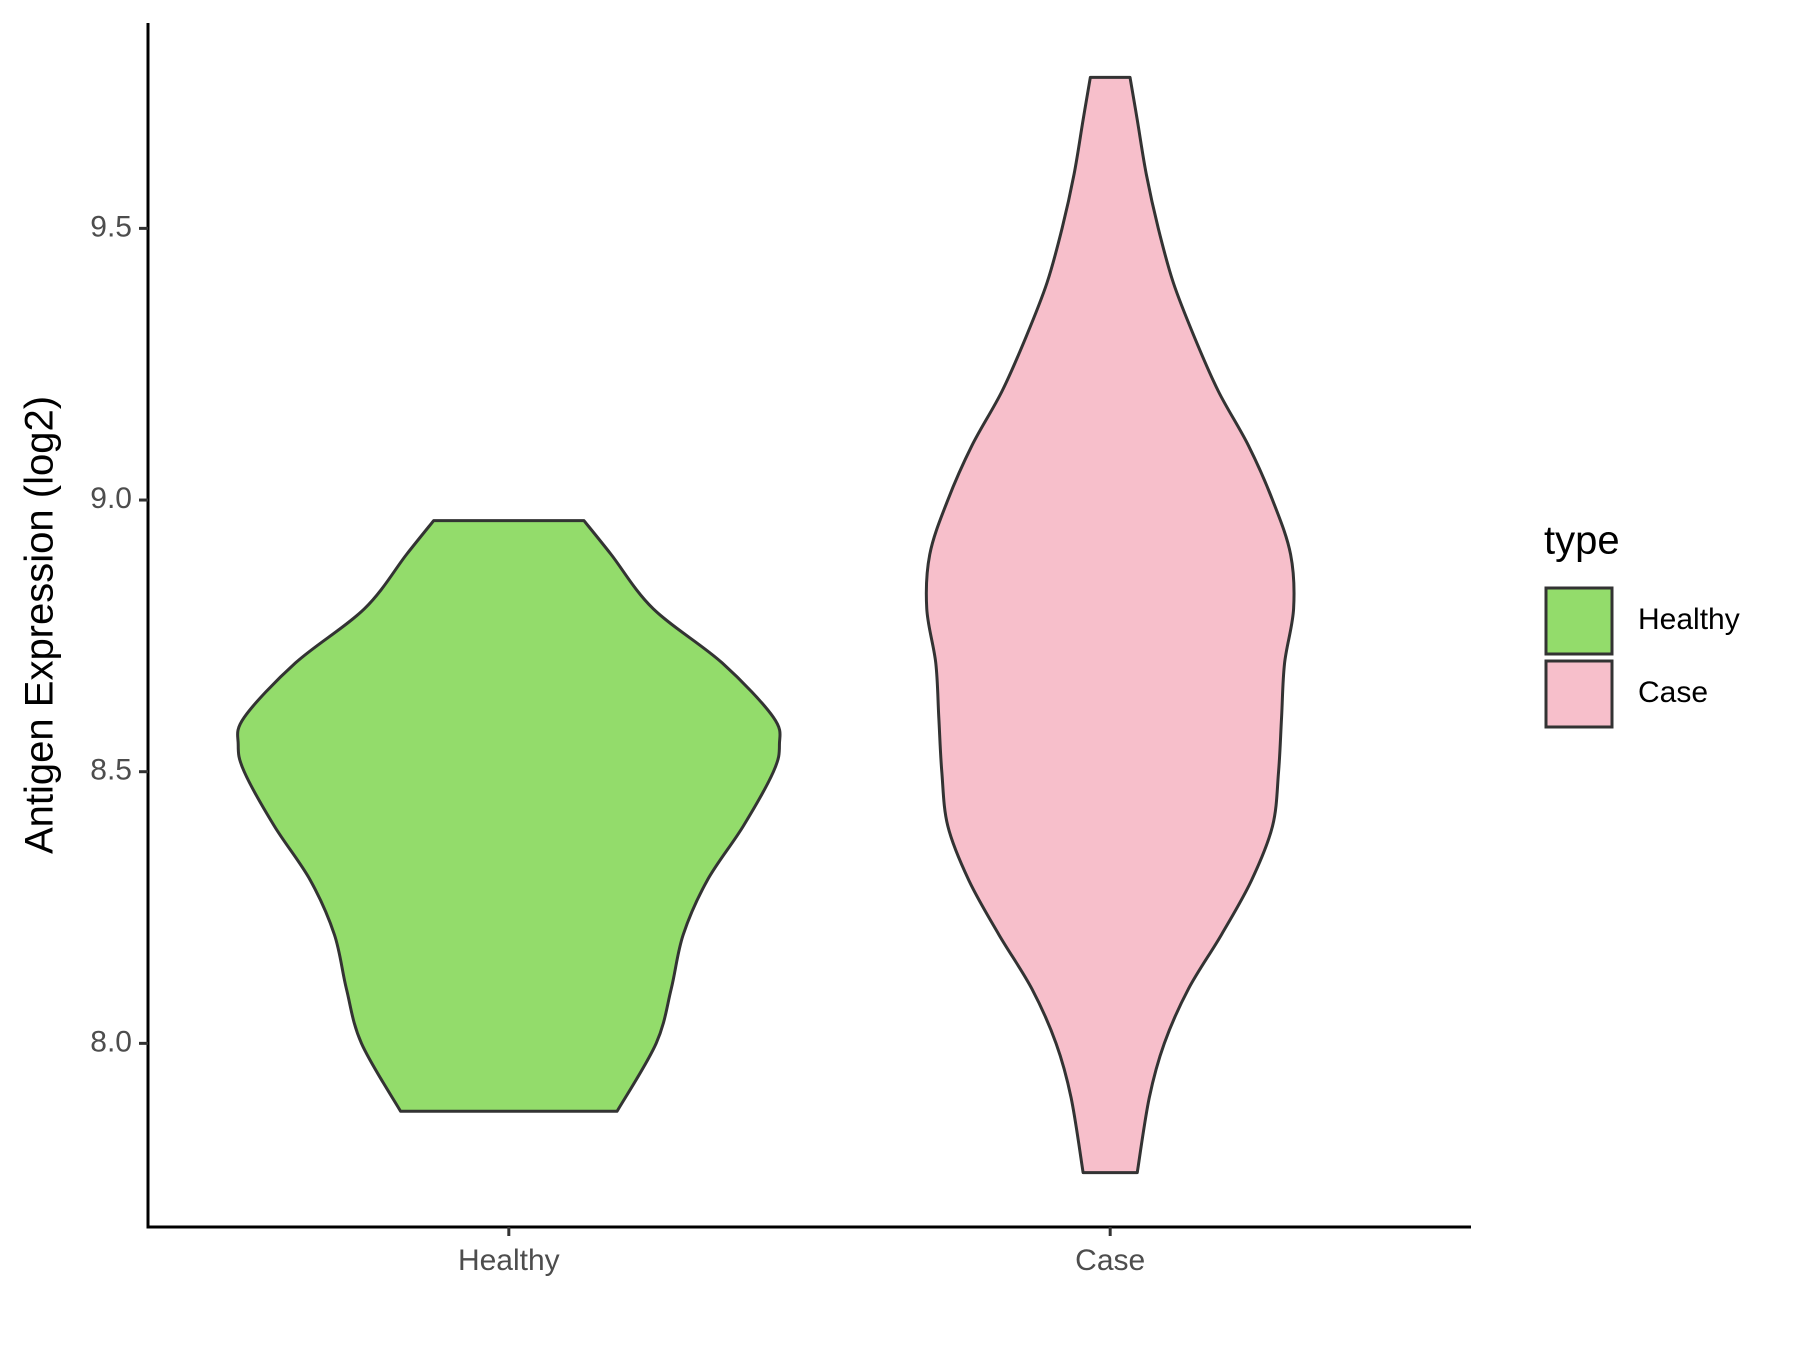 This screenshot has width=1800, height=1350. Describe the element at coordinates (111, 1041) in the screenshot. I see `y-tick-label: 8.0` at that location.